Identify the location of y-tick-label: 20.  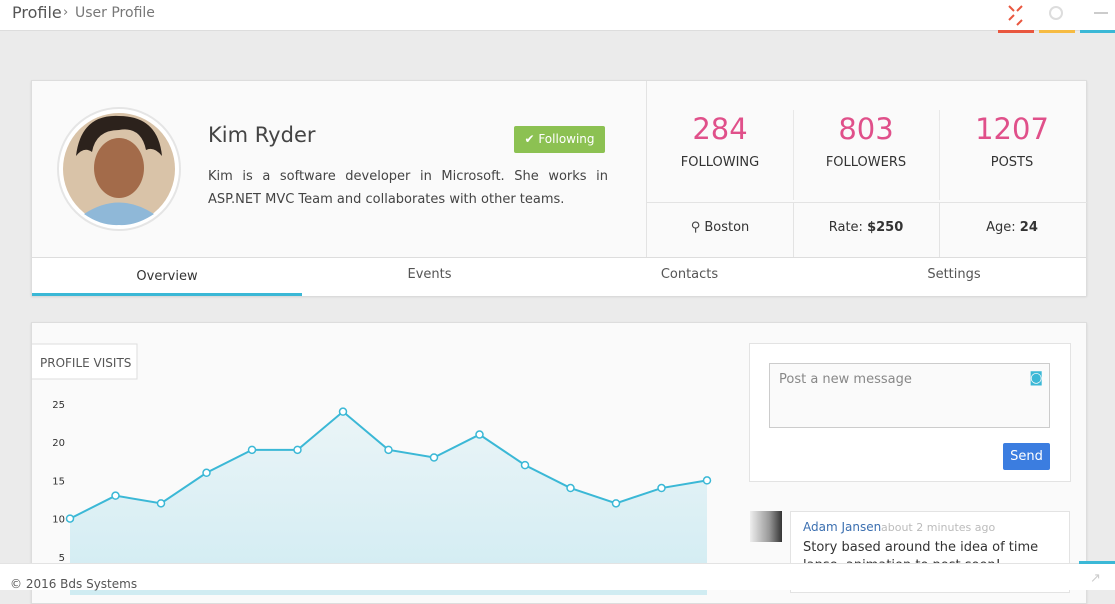
(58, 443).